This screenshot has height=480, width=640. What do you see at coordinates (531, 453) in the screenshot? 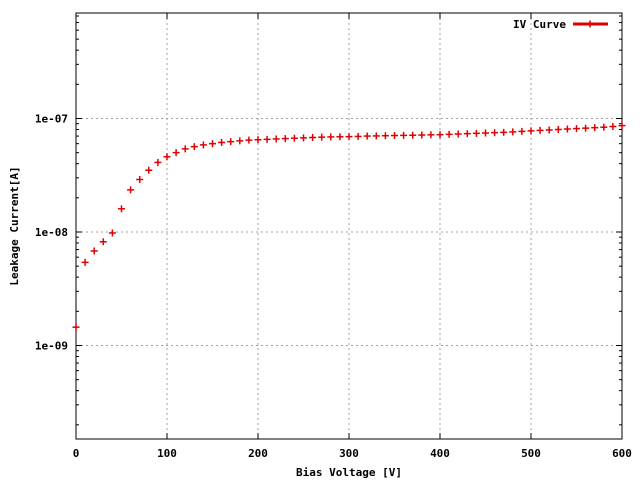
I see `x-tick-label: 500` at bounding box center [531, 453].